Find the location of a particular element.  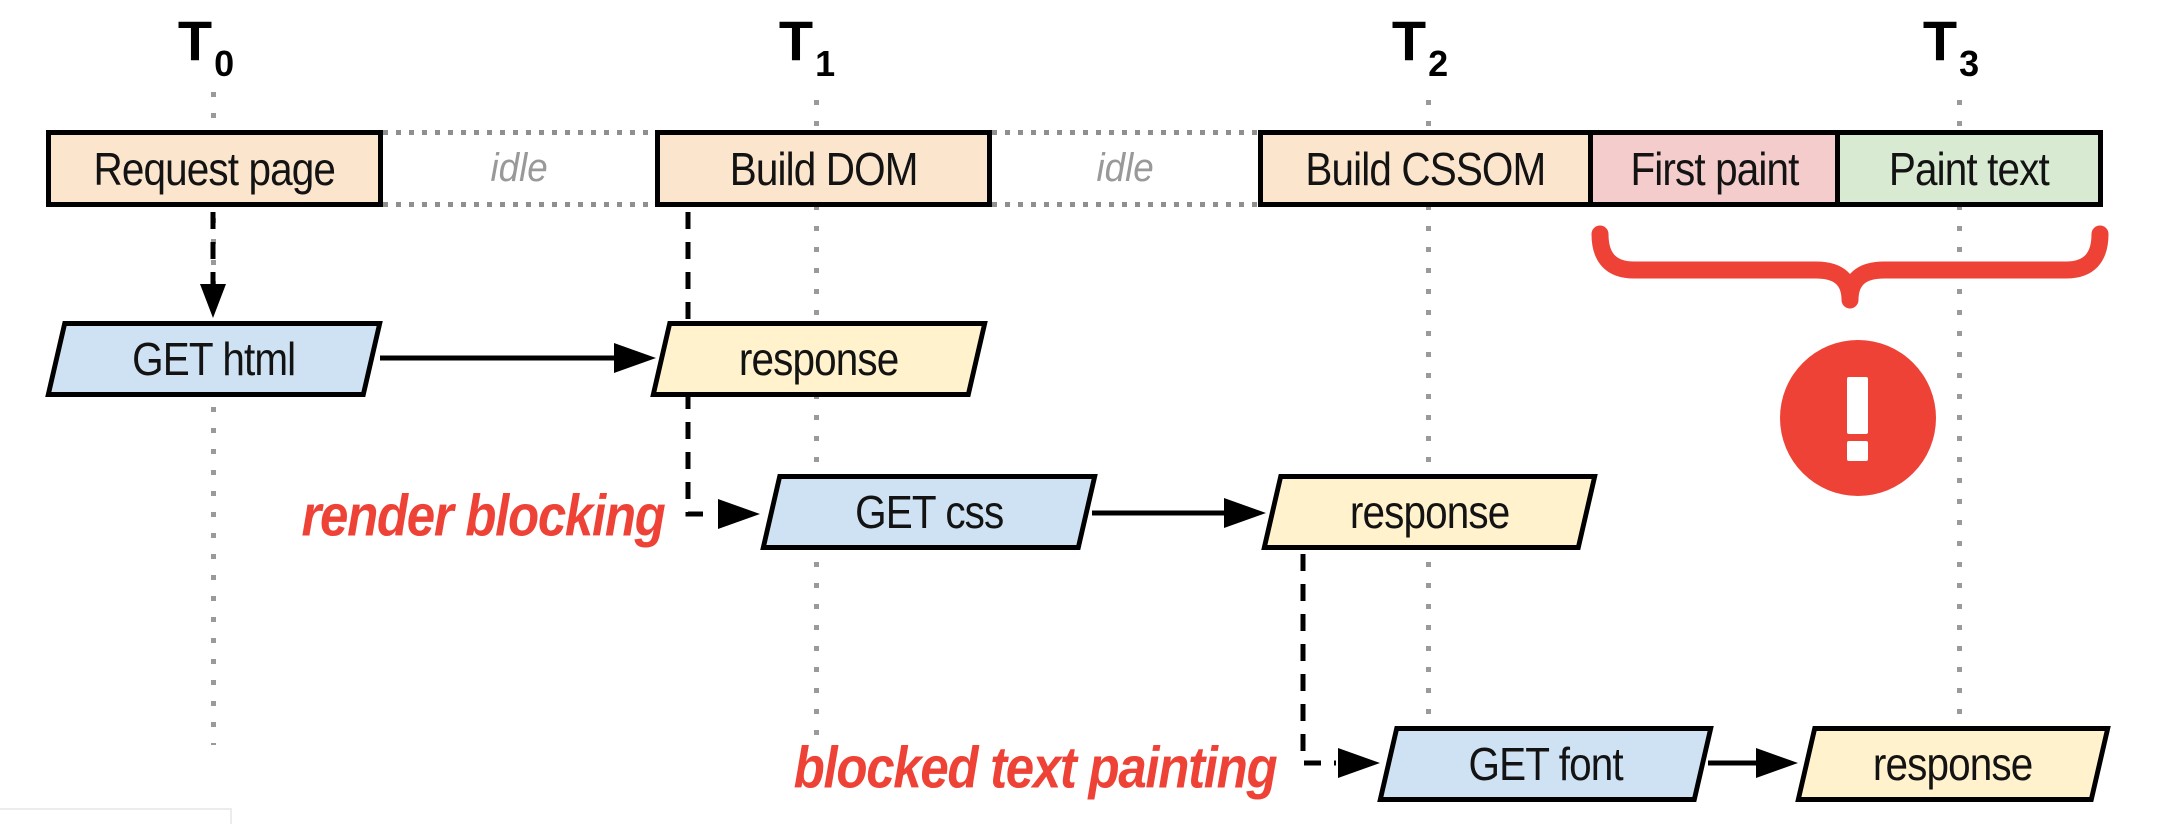

warning-circle is located at coordinates (1858, 418).